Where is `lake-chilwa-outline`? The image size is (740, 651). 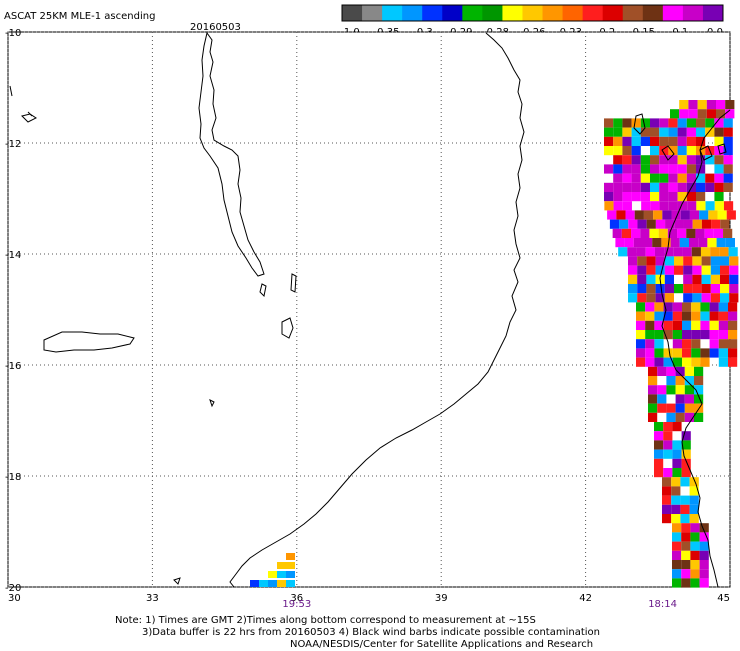 lake-chilwa-outline is located at coordinates (287, 328).